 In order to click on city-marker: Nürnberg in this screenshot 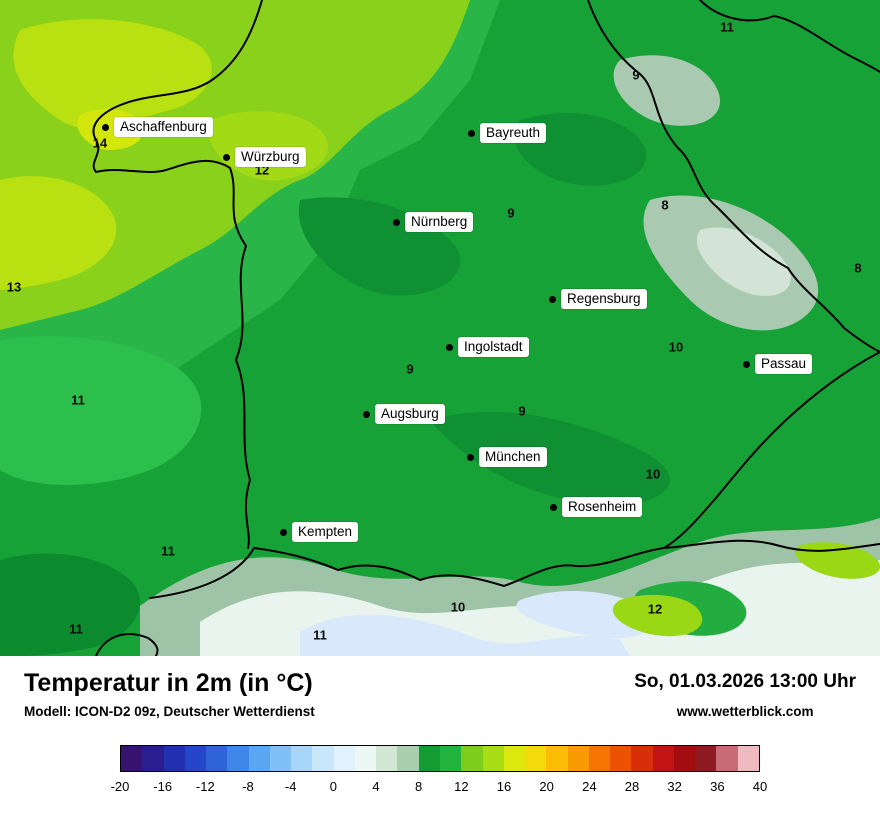, I will do `click(433, 222)`.